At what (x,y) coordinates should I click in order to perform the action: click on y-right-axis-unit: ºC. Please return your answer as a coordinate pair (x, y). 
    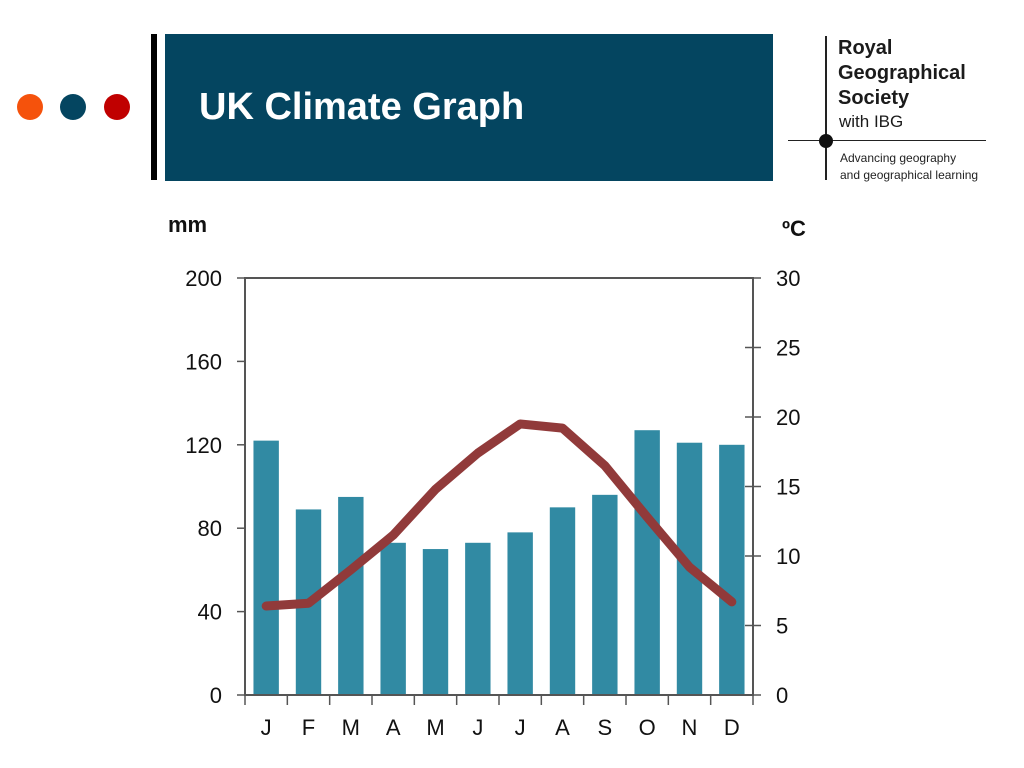
    Looking at the image, I should click on (794, 228).